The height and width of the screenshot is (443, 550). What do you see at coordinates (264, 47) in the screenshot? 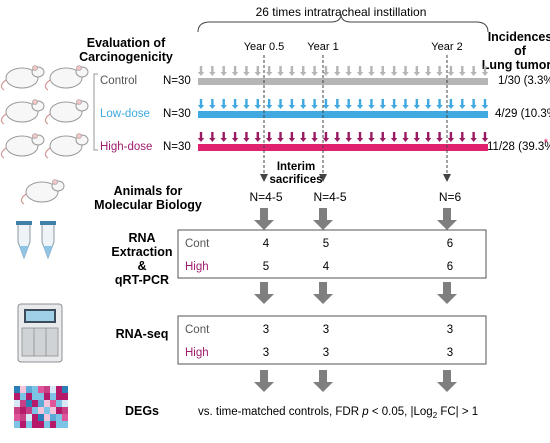
I see `year-0.5-label: Year 0.5` at bounding box center [264, 47].